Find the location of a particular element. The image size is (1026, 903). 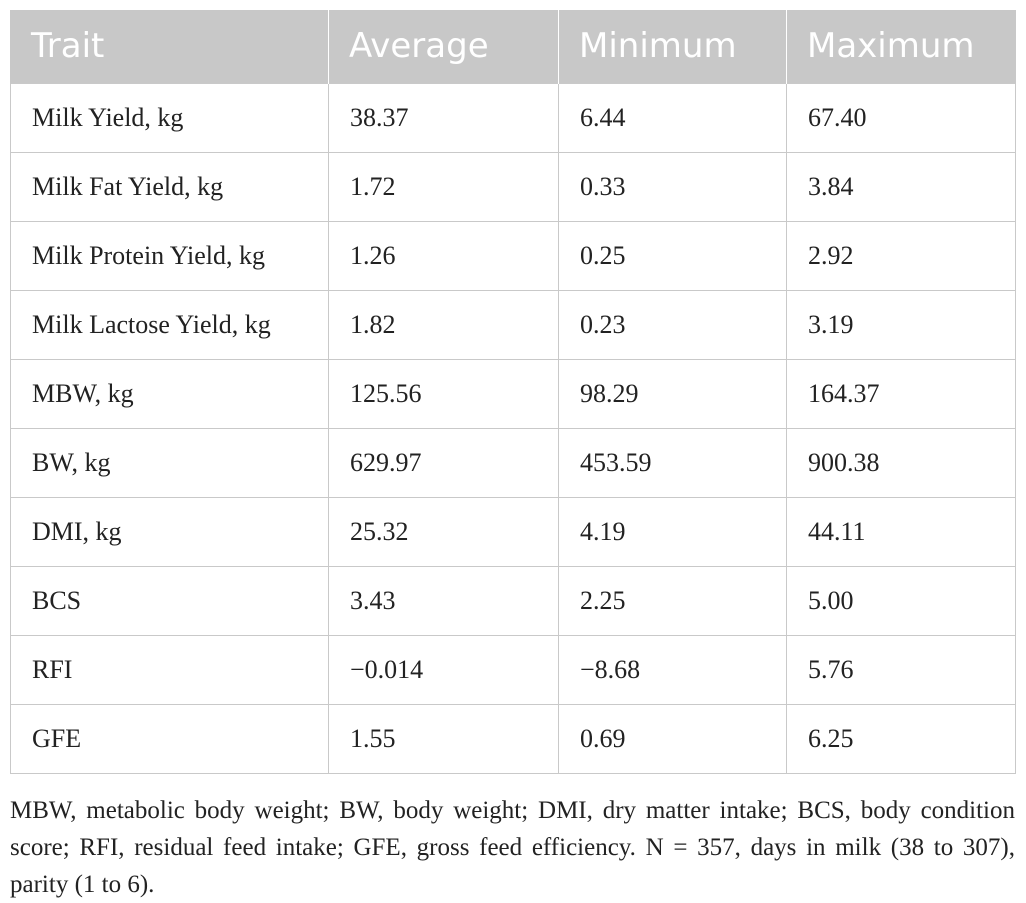

cell-minimum: 2.25 is located at coordinates (672, 600).